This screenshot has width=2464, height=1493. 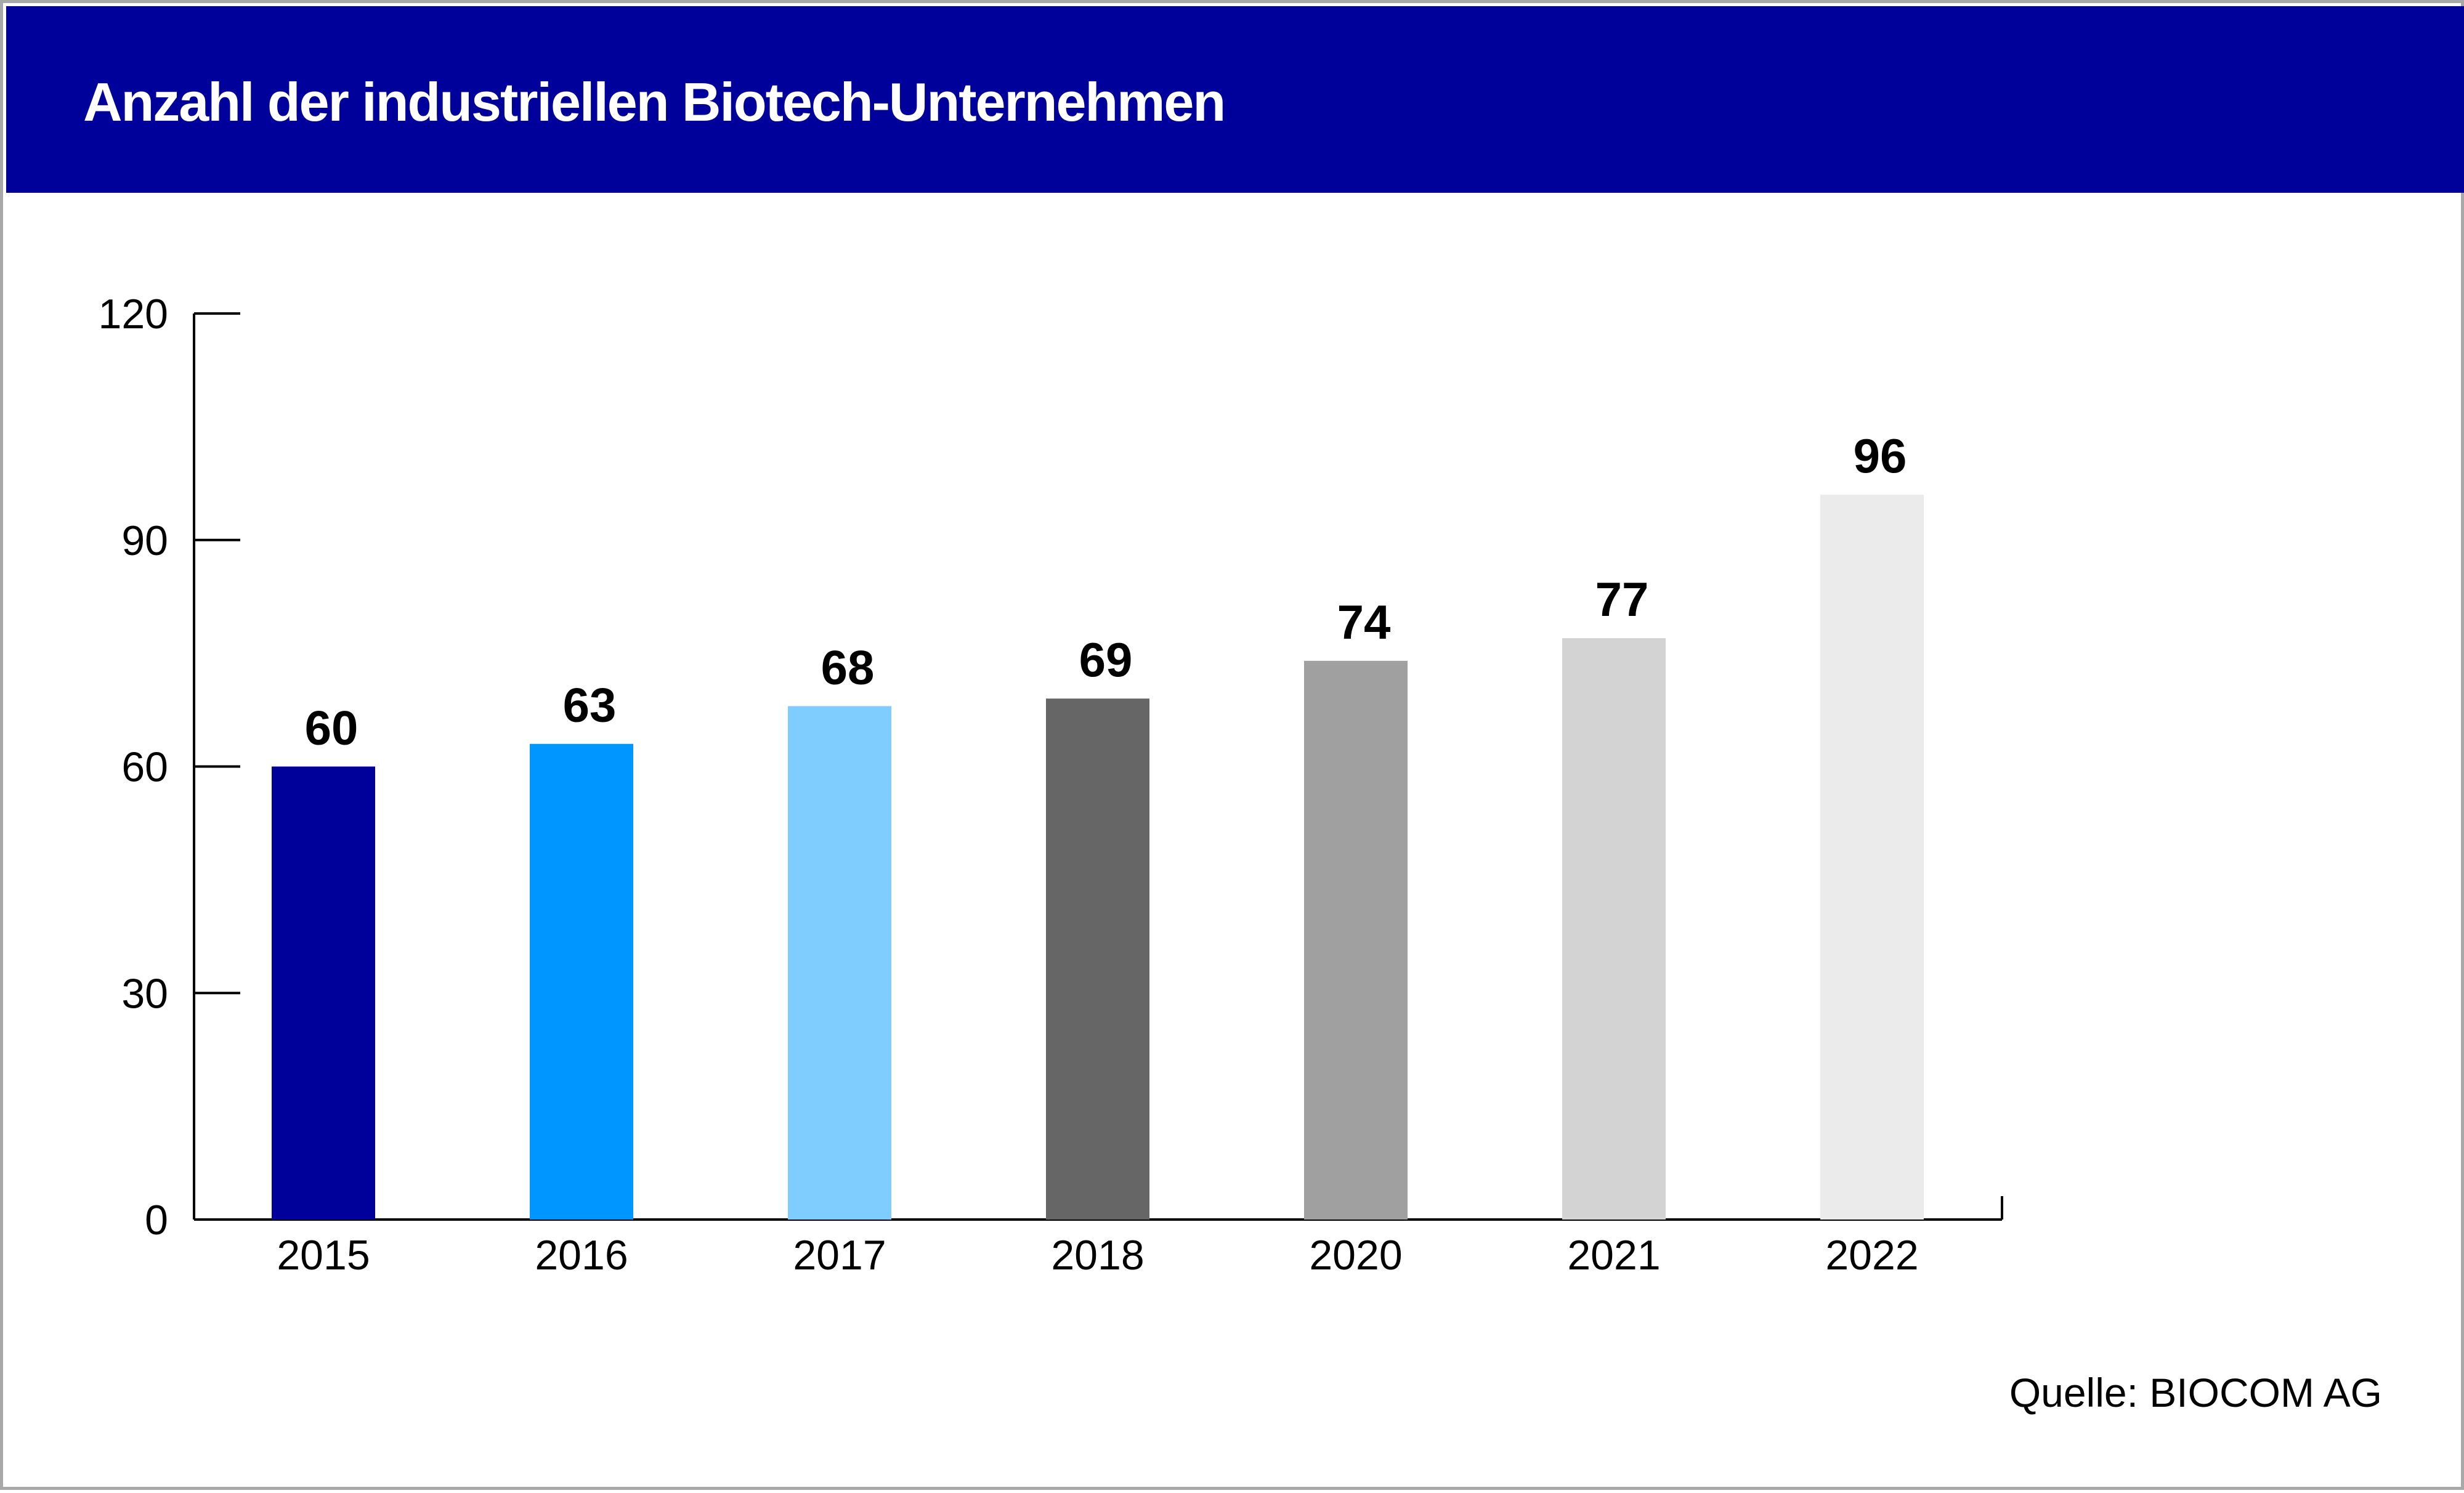 What do you see at coordinates (1622, 599) in the screenshot?
I see `bar-value-label: 77` at bounding box center [1622, 599].